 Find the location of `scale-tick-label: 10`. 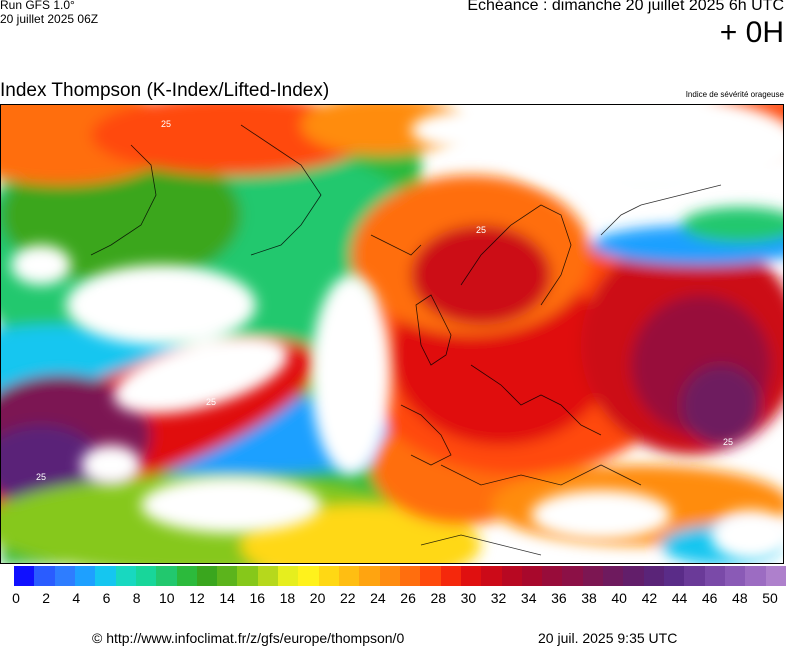

scale-tick-label: 10 is located at coordinates (167, 598).